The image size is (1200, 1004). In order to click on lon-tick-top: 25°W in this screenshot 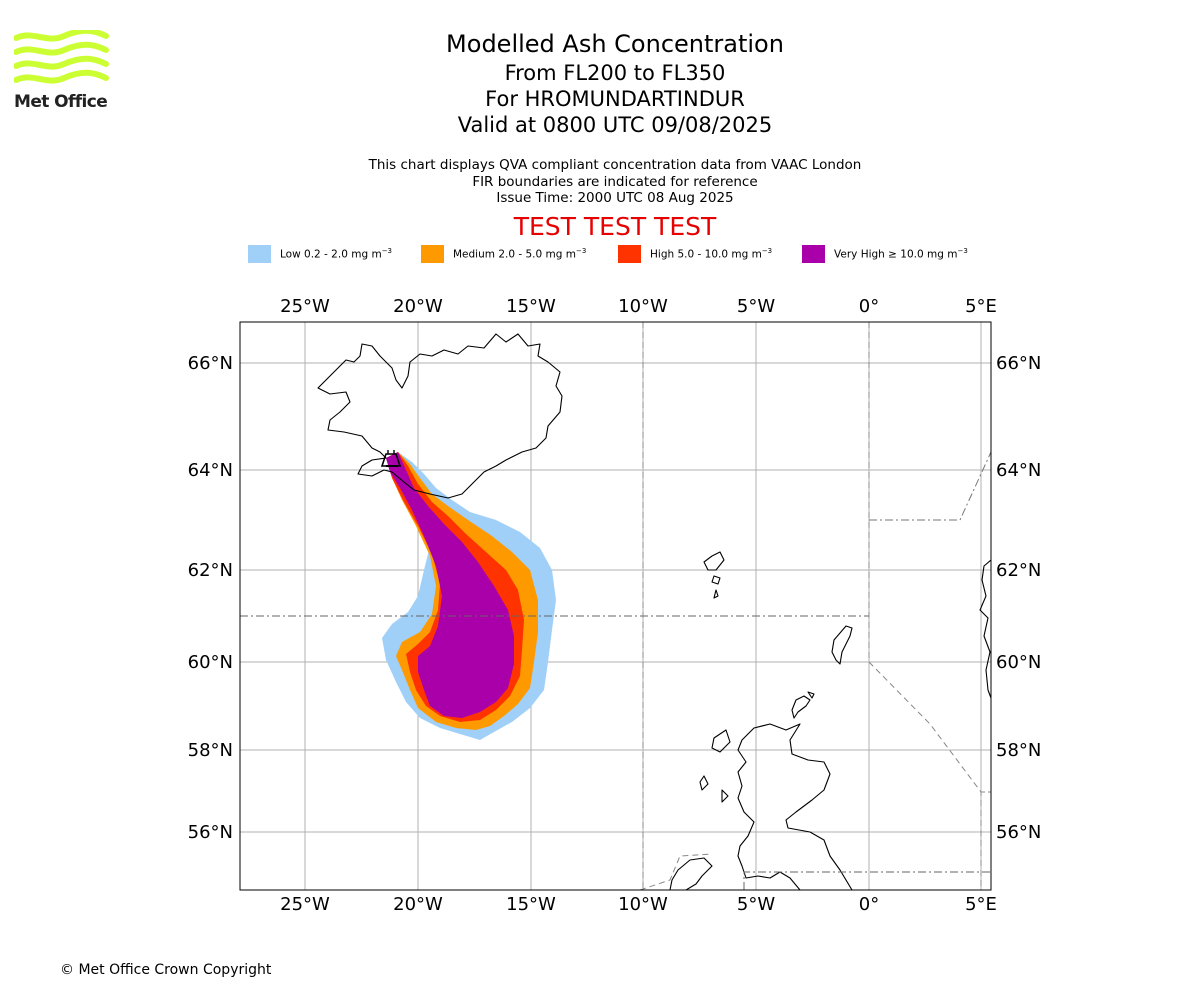, I will do `click(305, 306)`.